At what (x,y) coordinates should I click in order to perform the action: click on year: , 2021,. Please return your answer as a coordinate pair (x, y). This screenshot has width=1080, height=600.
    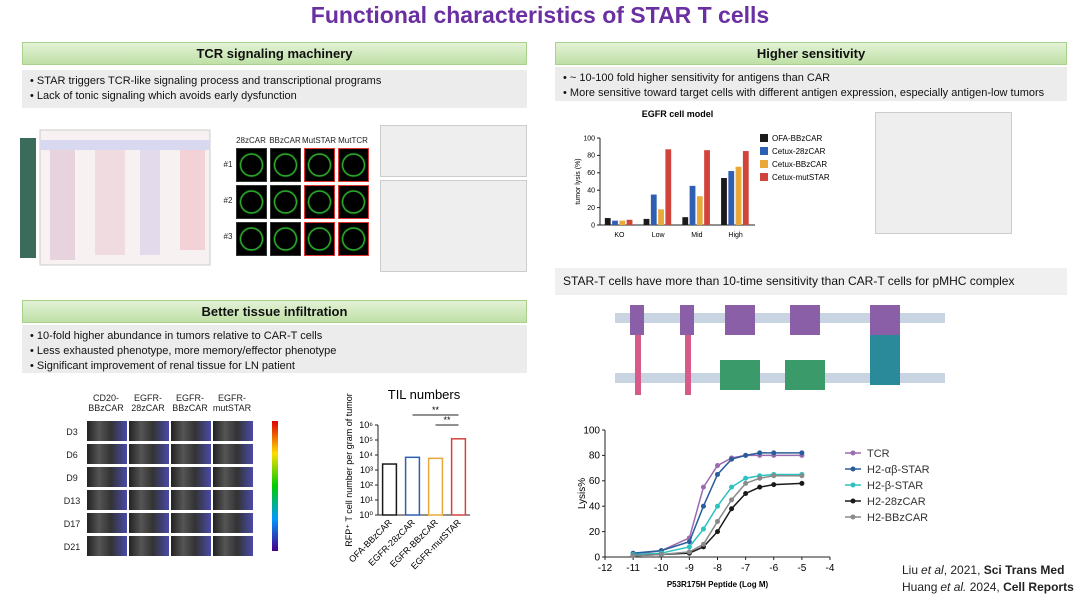
    Looking at the image, I should click on (963, 570).